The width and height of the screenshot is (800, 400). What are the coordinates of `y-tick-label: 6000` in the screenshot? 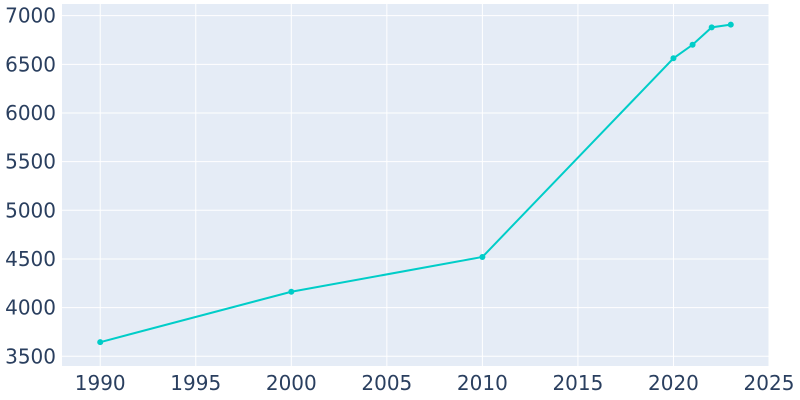 It's located at (30, 113).